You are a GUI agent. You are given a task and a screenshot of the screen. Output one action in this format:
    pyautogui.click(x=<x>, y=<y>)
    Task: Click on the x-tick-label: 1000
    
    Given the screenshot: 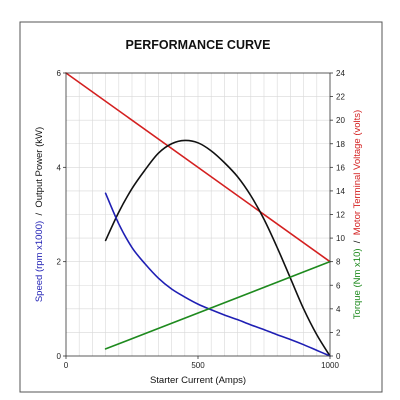 What is the action you would take?
    pyautogui.click(x=330, y=365)
    